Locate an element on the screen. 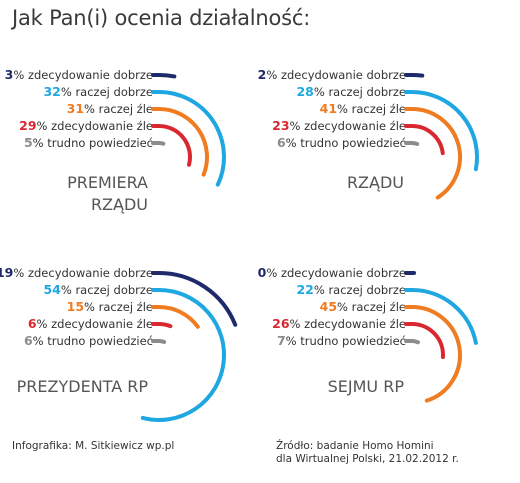 This screenshot has height=483, width=520. series-label-2: 54% raczej dobrze is located at coordinates (98, 289).